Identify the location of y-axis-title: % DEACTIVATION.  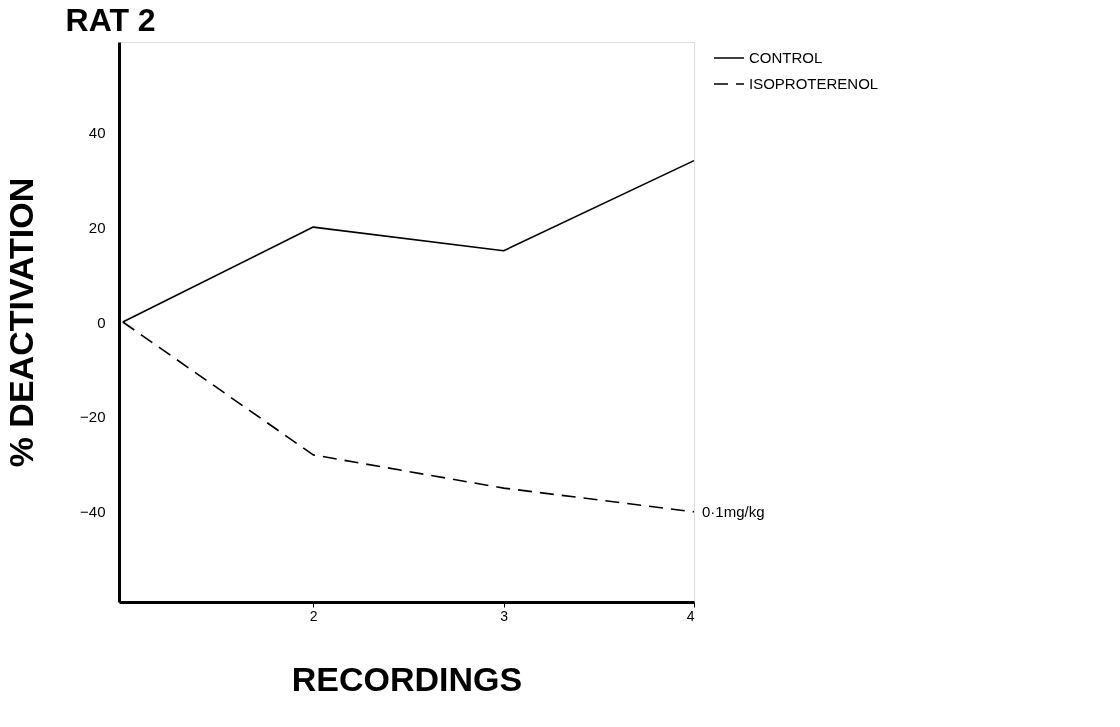
(21, 322).